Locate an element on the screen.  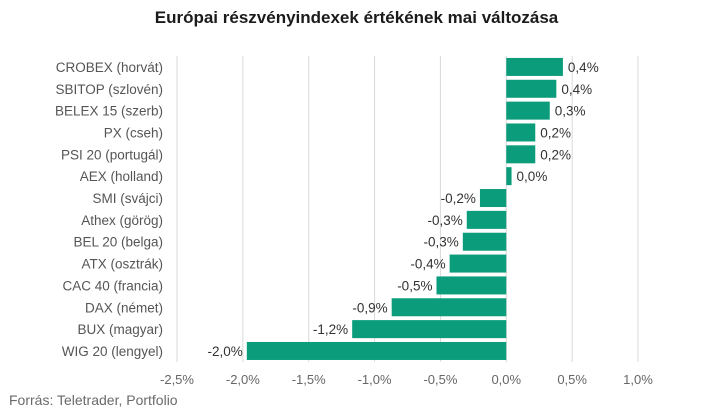
value-label: -0,5% is located at coordinates (414, 285).